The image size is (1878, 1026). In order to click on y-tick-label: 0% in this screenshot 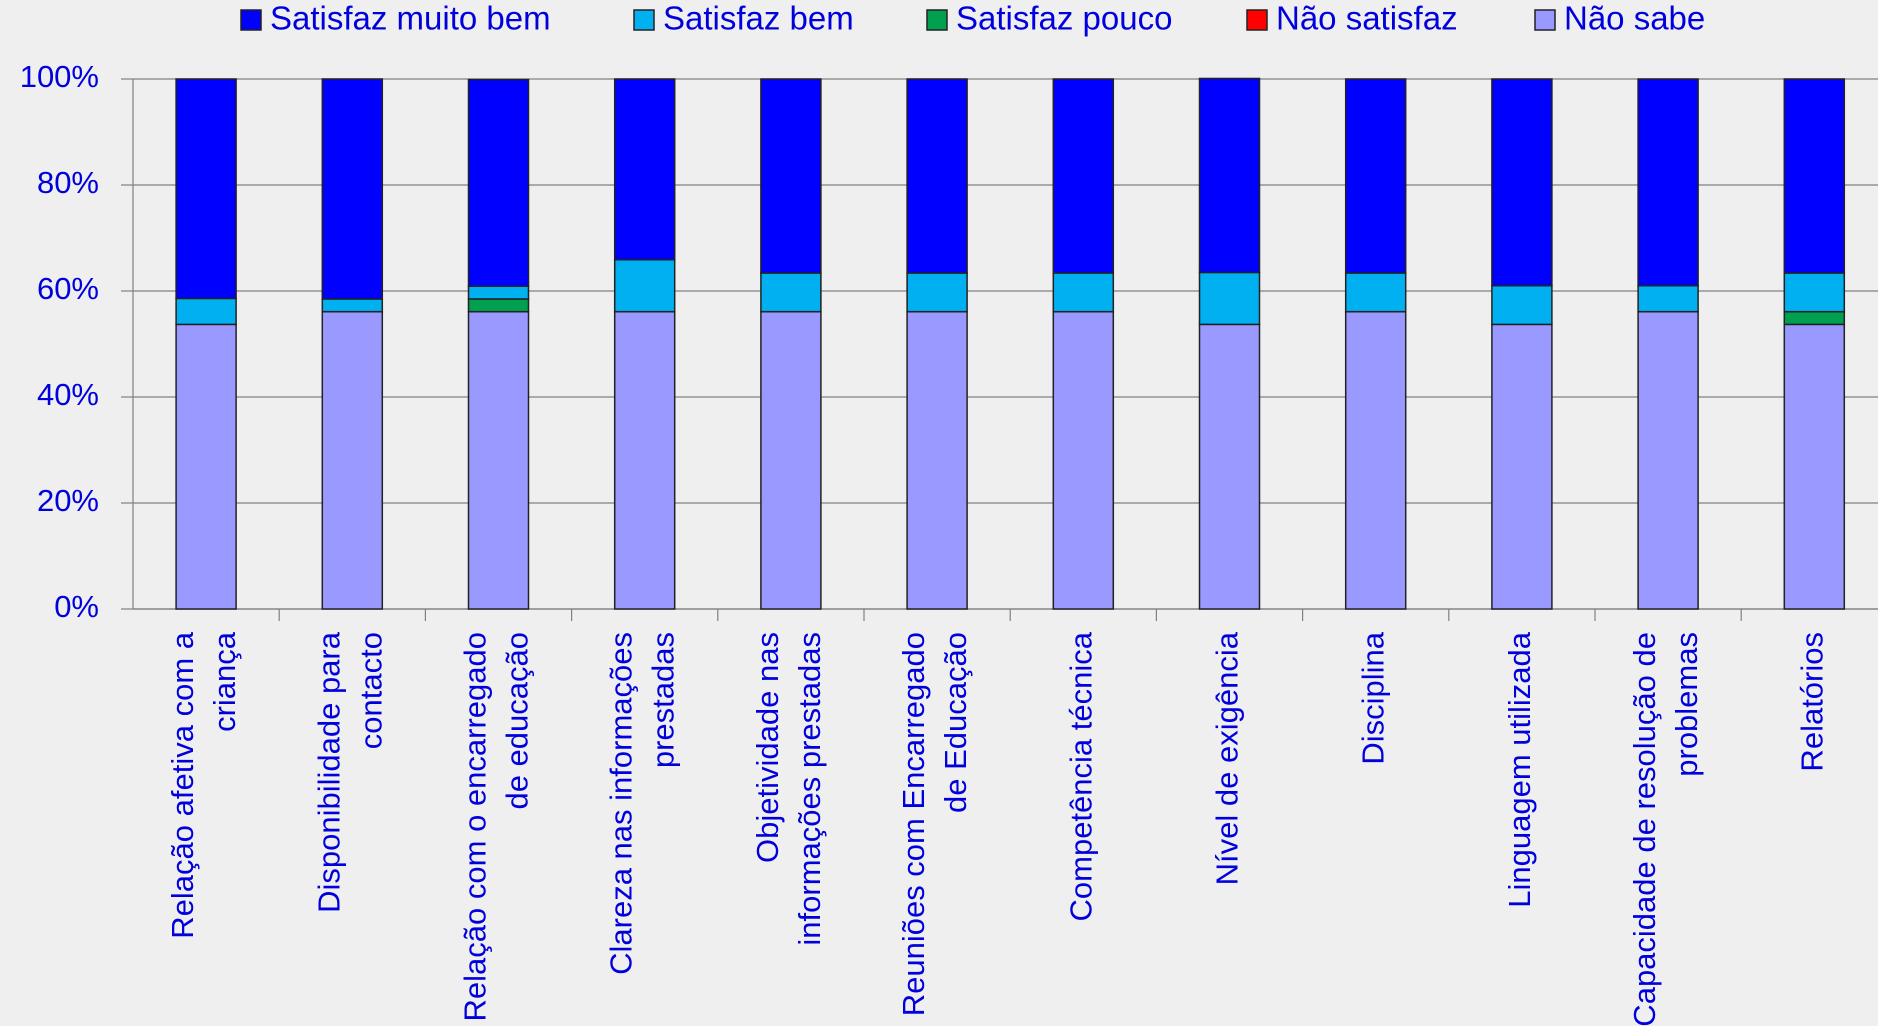, I will do `click(76, 606)`.